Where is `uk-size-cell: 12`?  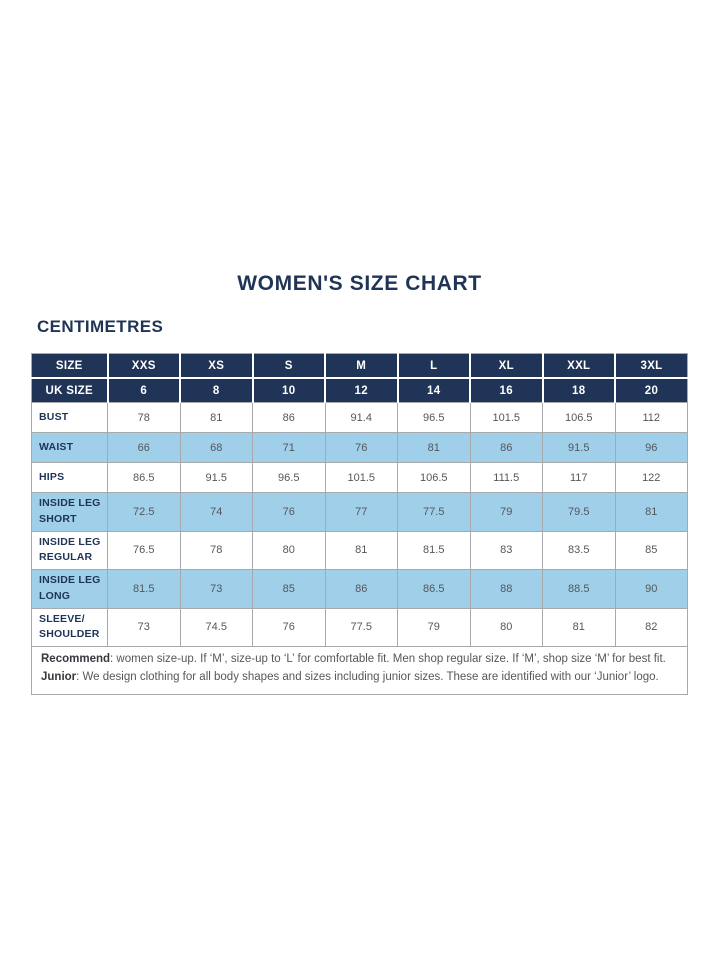
uk-size-cell: 12 is located at coordinates (361, 390).